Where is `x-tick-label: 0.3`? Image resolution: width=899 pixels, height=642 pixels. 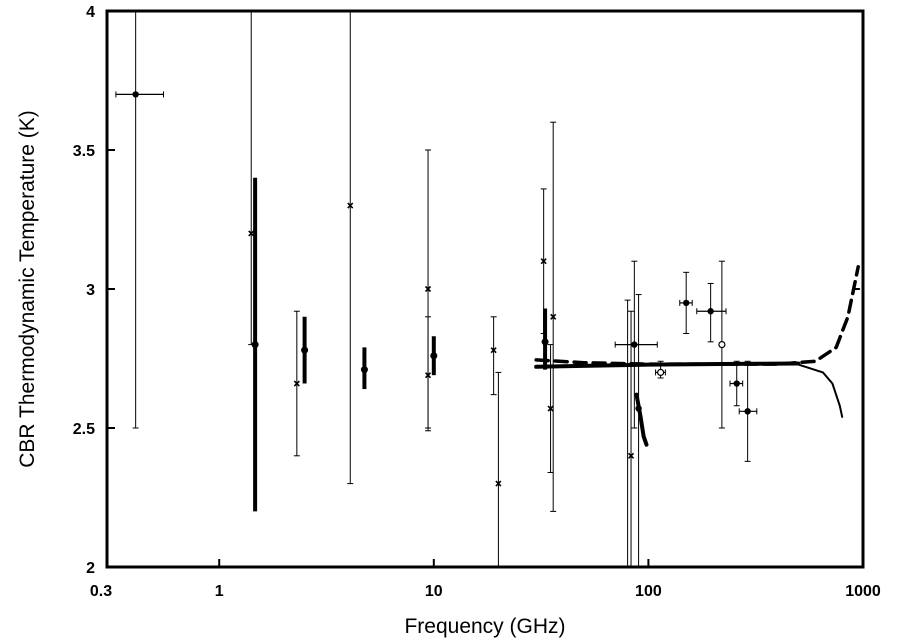 x-tick-label: 0.3 is located at coordinates (101, 591).